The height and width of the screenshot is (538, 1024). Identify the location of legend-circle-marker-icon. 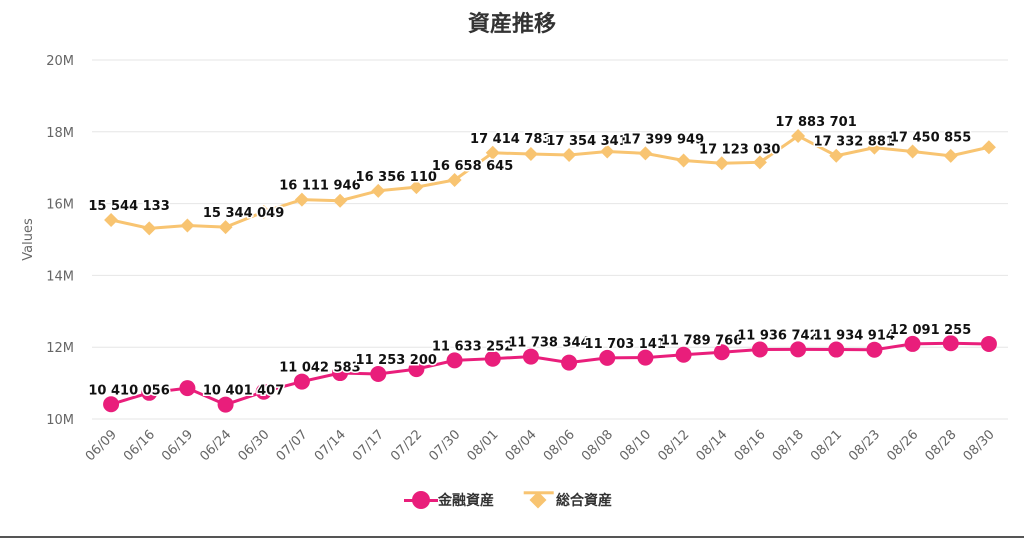
(421, 500).